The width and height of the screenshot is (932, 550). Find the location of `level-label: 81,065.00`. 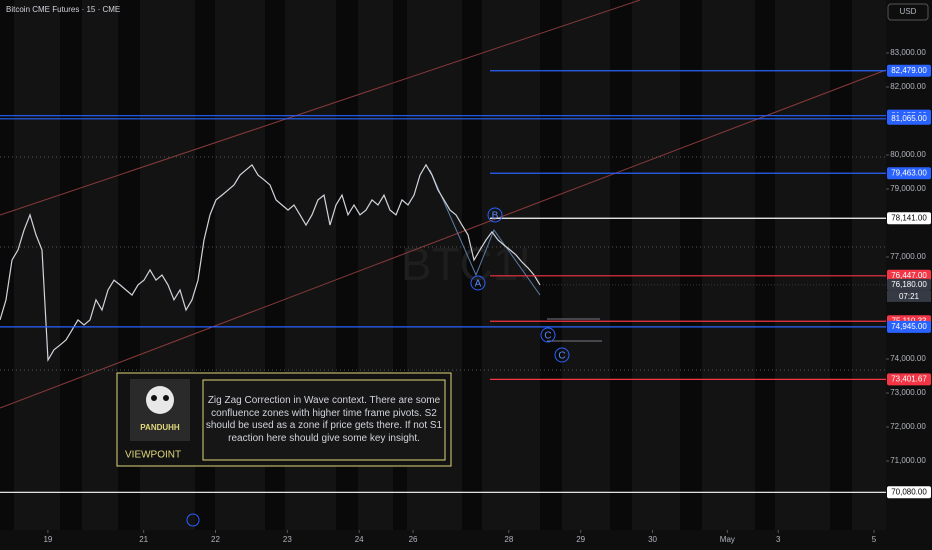

level-label: 81,065.00 is located at coordinates (909, 118).